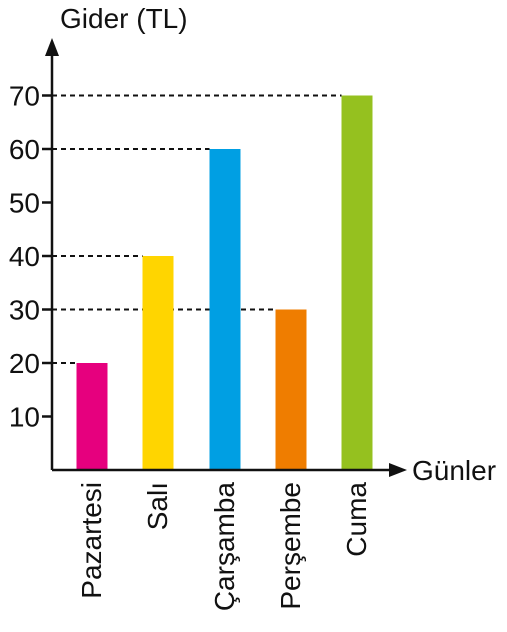 The height and width of the screenshot is (632, 507). What do you see at coordinates (24, 363) in the screenshot?
I see `y-tick-label: 20` at bounding box center [24, 363].